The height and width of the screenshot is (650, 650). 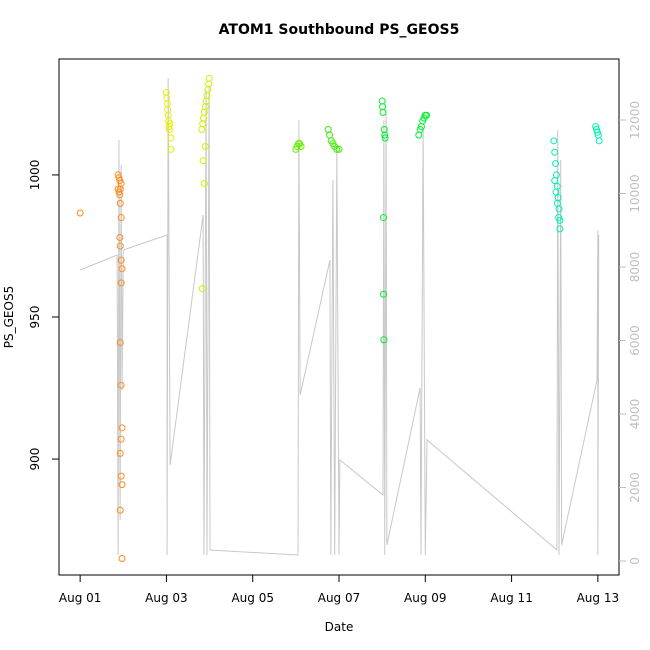 I want to click on y2-tick-label: 12000, so click(x=635, y=120).